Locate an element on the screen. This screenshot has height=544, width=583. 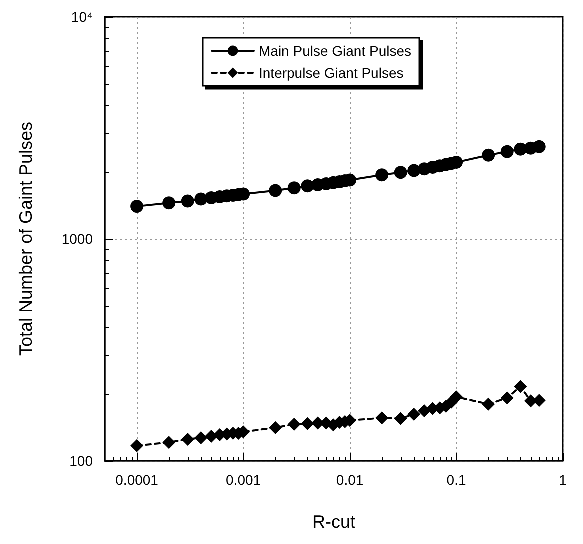
legend-label: Interpulse Giant Pulses is located at coordinates (331, 73).